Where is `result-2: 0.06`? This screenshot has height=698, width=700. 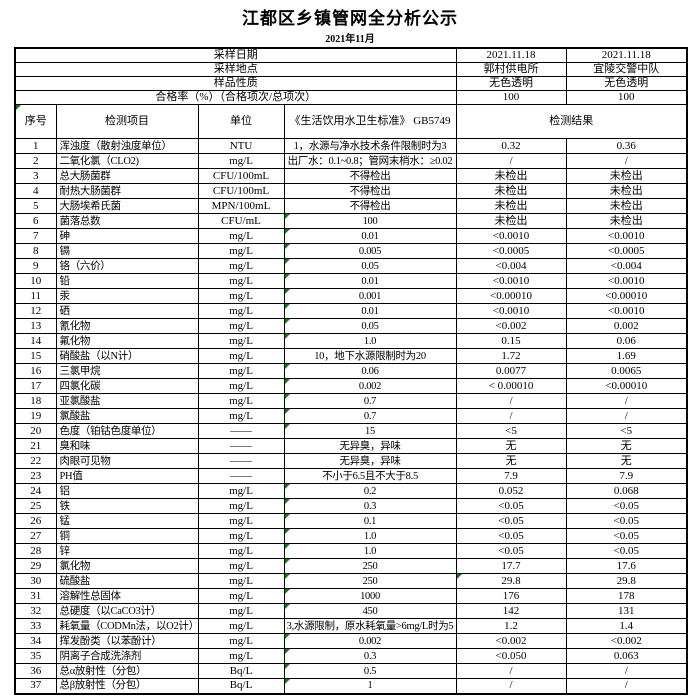 result-2: 0.06 is located at coordinates (626, 341).